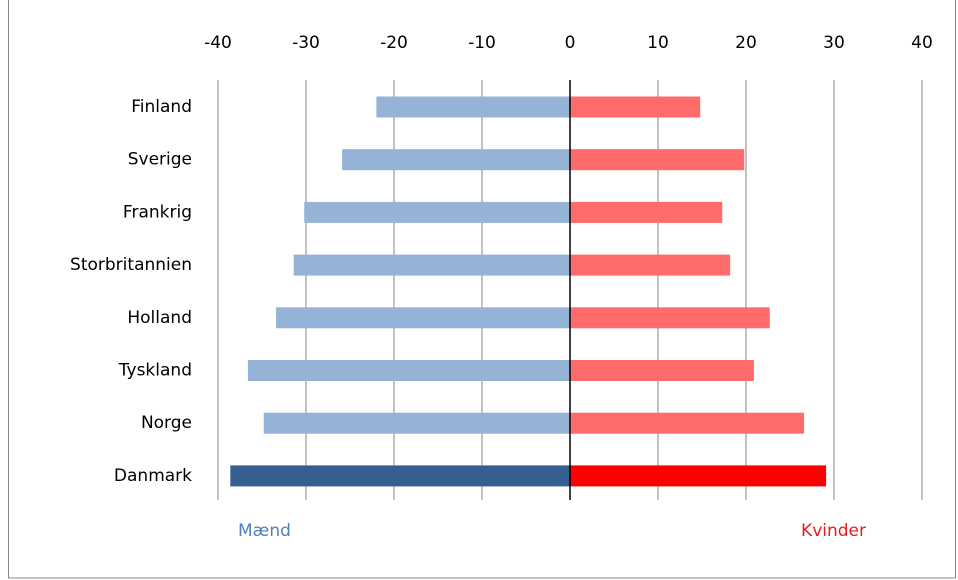 The height and width of the screenshot is (580, 958). I want to click on x-tick-label: -30, so click(306, 43).